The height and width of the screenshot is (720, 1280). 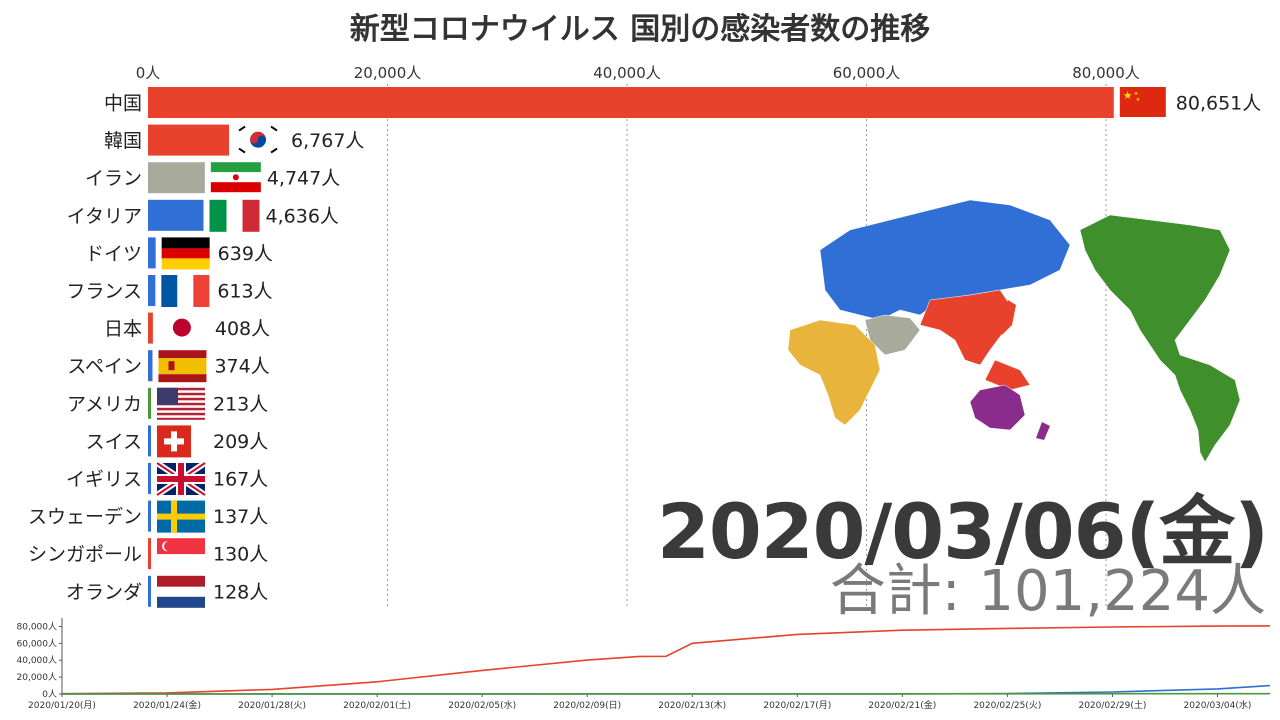 I want to click on x-tick-label: 2020/02/09(日), so click(x=587, y=705).